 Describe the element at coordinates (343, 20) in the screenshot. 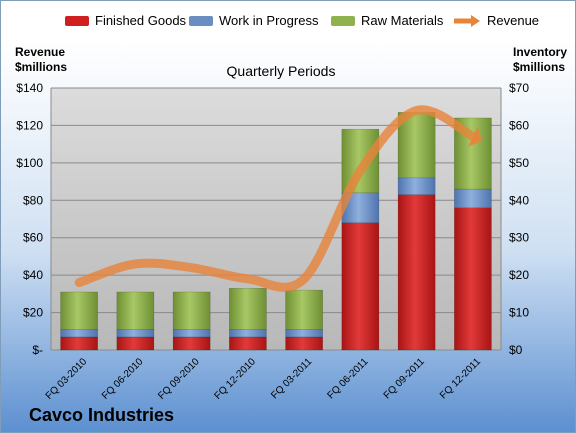

I see `legend-swatch-raw-materials` at that location.